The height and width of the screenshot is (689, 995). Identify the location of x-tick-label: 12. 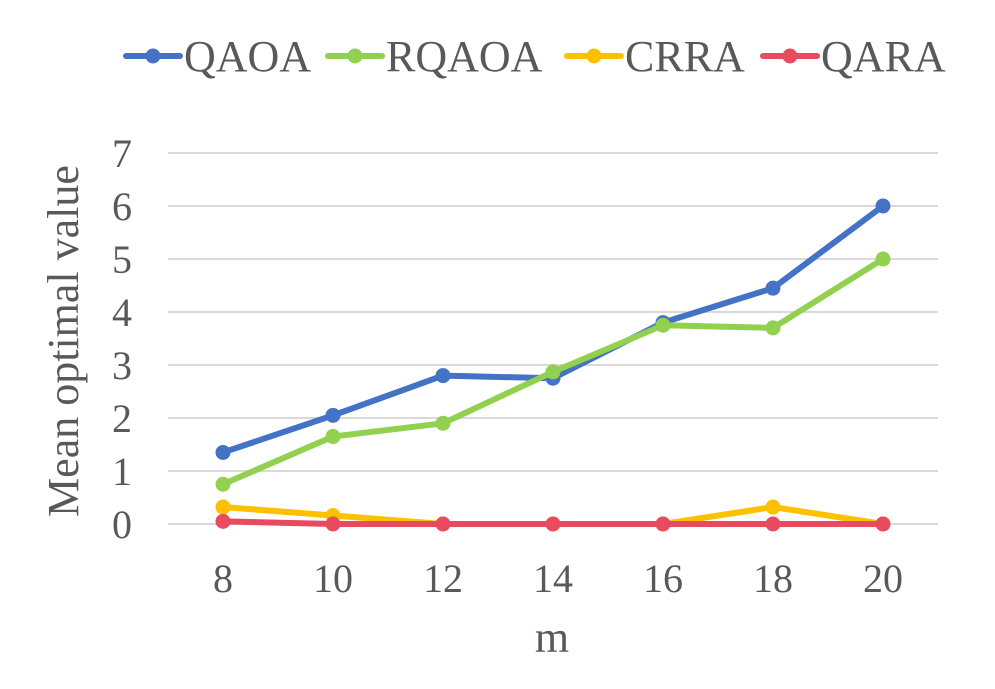
(443, 578).